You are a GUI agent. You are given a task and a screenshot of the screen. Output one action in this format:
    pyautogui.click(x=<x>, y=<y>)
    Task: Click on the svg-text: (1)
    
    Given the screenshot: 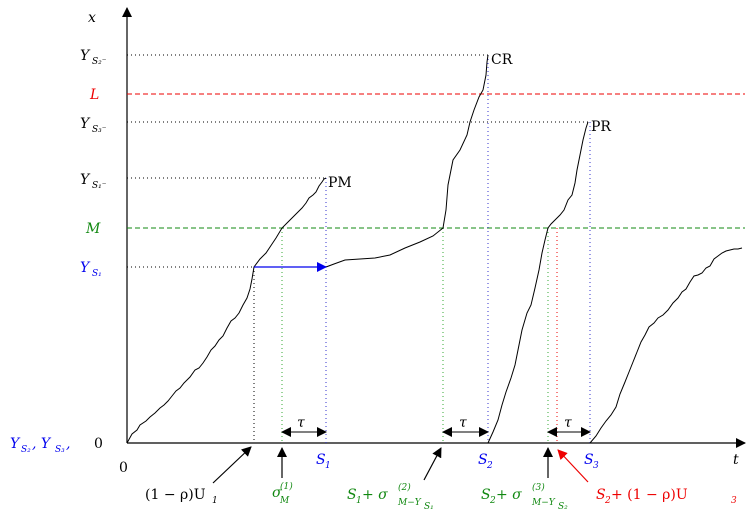 What is the action you would take?
    pyautogui.click(x=286, y=486)
    